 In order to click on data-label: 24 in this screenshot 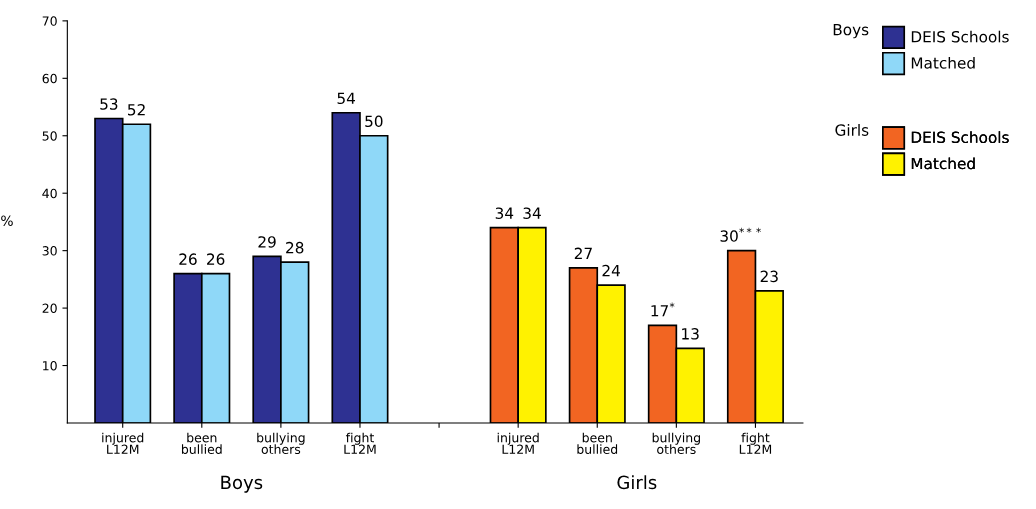, I will do `click(611, 270)`.